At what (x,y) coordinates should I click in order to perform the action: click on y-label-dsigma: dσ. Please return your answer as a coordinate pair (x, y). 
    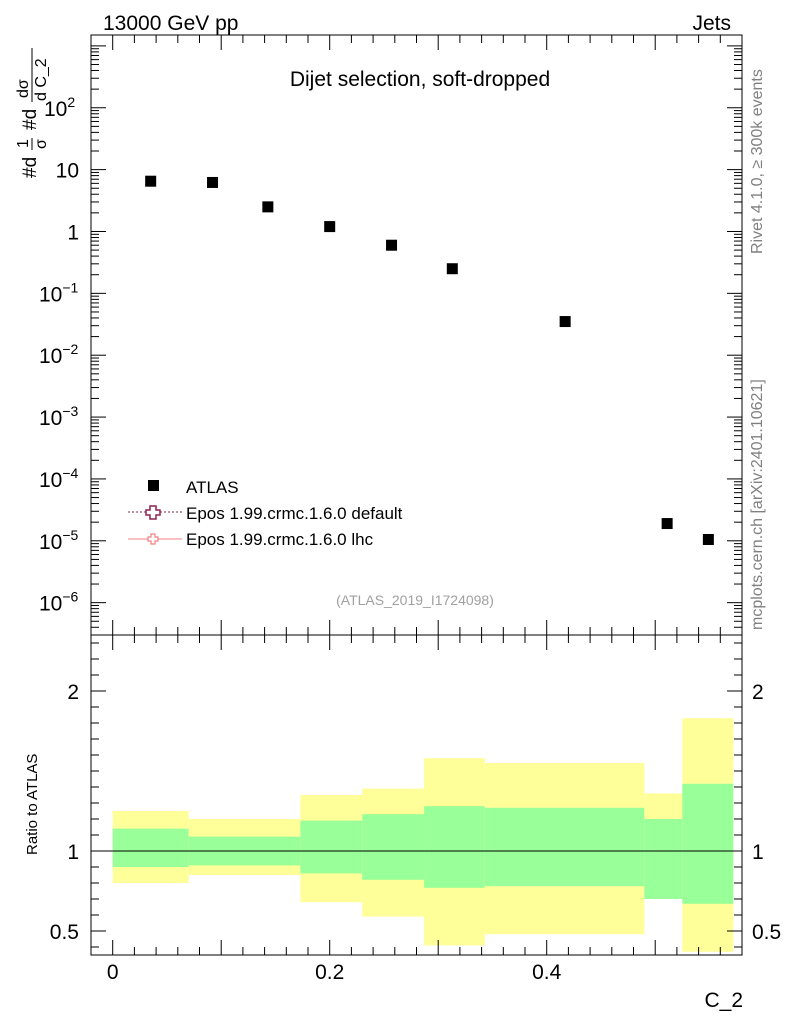
    Looking at the image, I should click on (23, 88).